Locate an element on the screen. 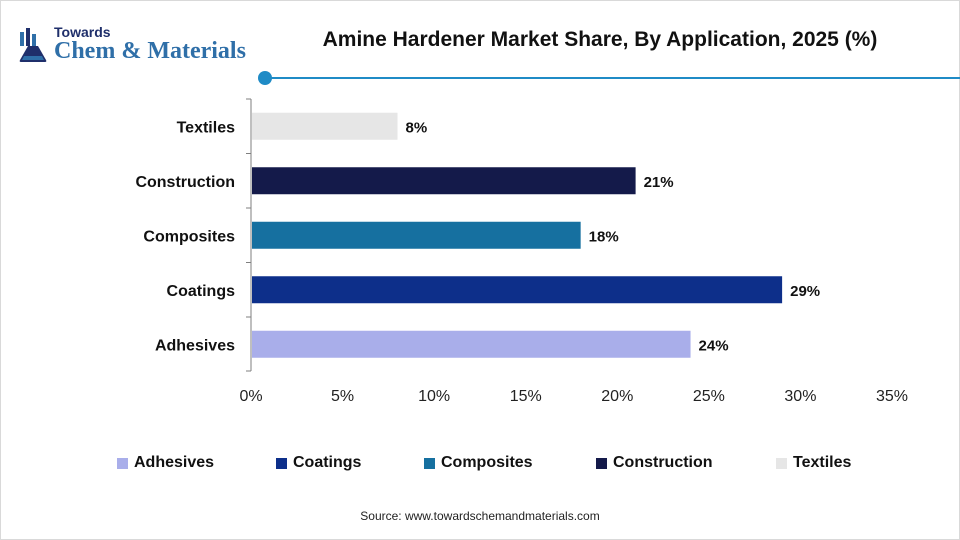 This screenshot has height=540, width=960. bar-textiles is located at coordinates (325, 126).